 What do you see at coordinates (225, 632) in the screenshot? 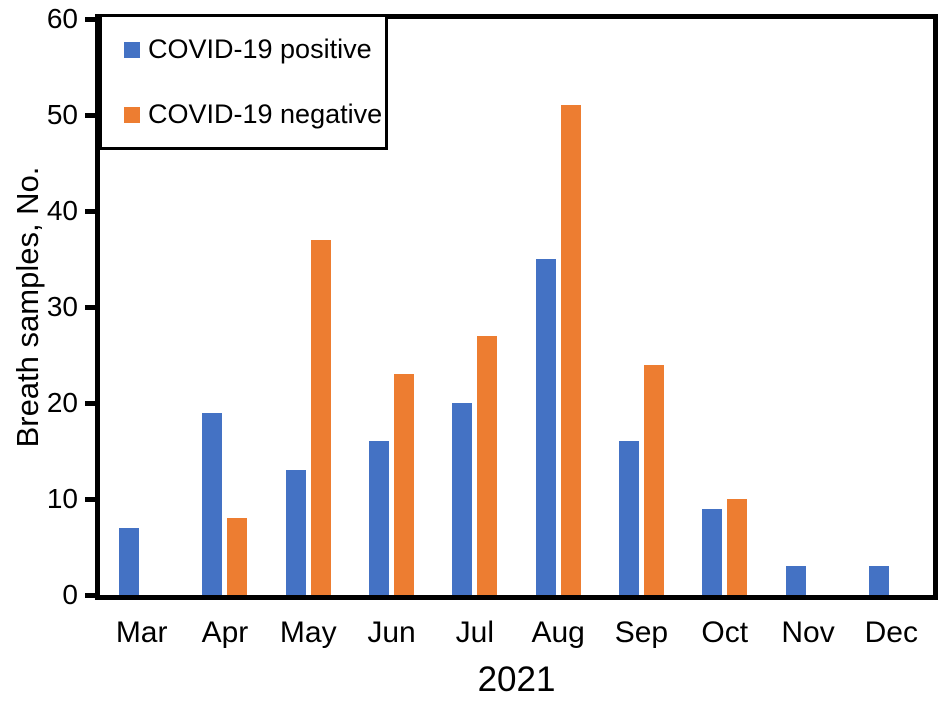
I see `x-tick-label: Apr` at bounding box center [225, 632].